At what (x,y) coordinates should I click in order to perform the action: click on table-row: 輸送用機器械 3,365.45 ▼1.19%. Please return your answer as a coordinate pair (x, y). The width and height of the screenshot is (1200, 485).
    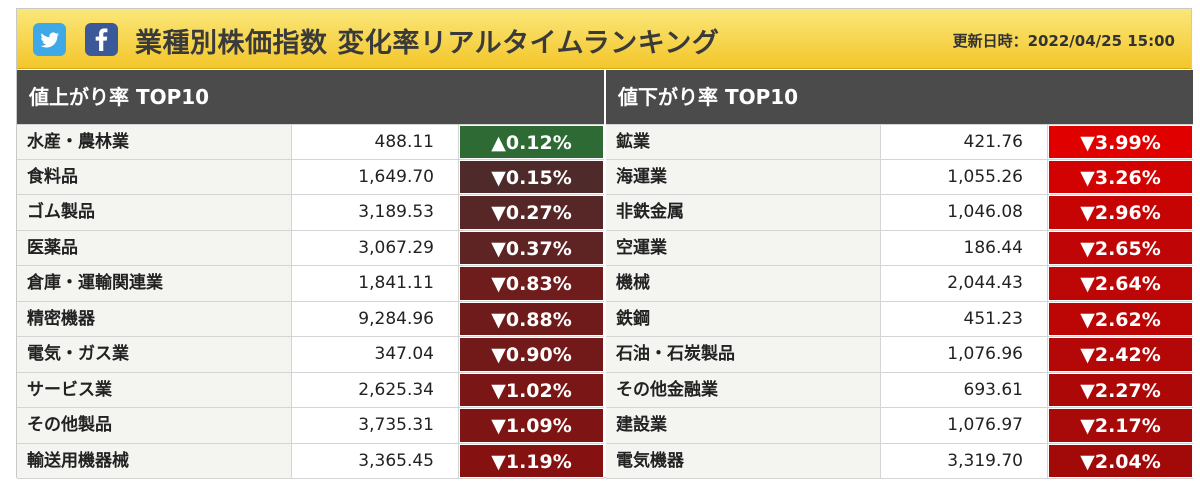
    Looking at the image, I should click on (310, 461).